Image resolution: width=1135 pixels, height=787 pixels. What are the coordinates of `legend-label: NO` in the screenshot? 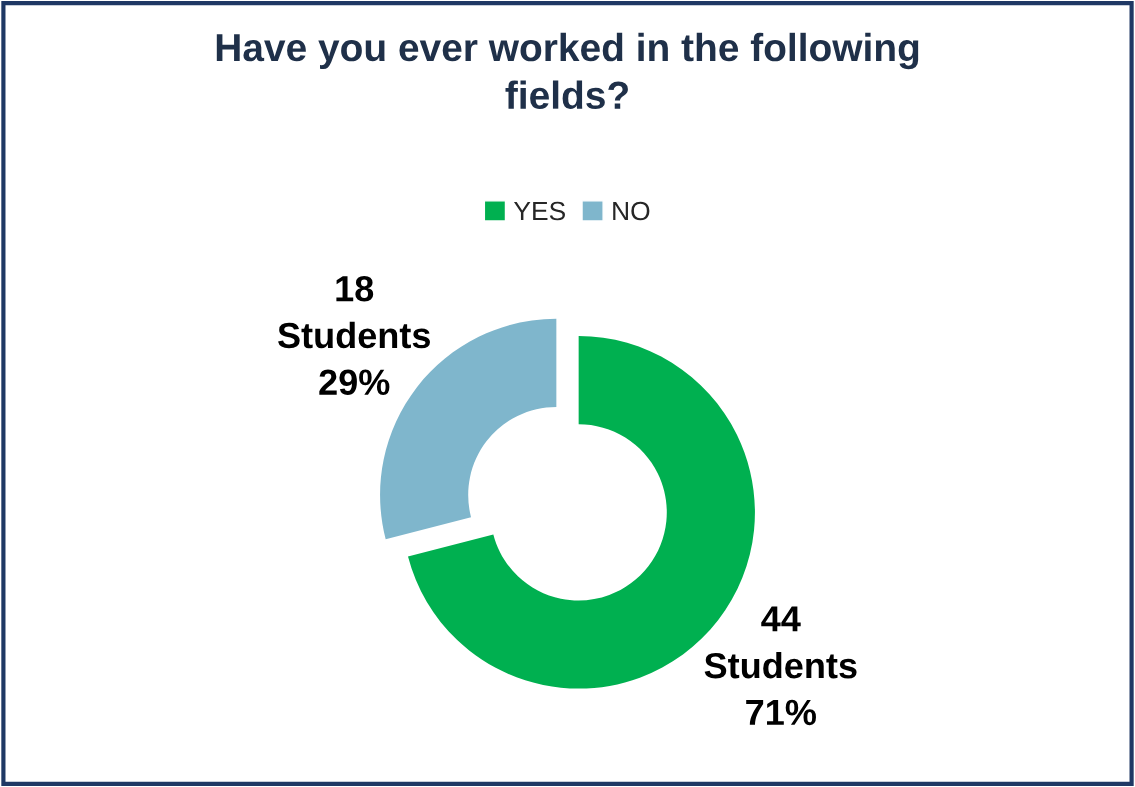 It's located at (631, 211).